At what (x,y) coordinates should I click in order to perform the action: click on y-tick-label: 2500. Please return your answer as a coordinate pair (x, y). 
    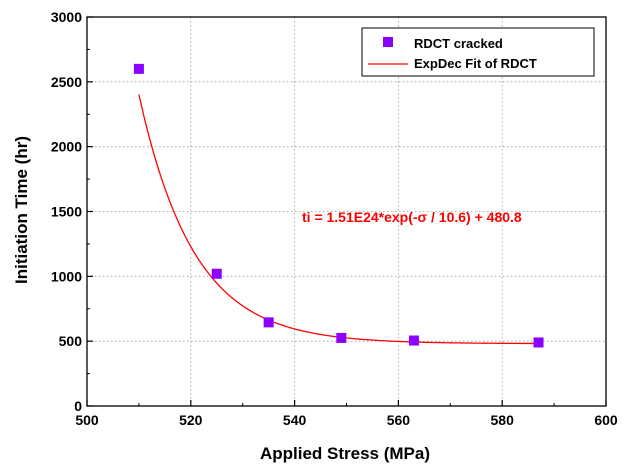
    Looking at the image, I should click on (66, 82).